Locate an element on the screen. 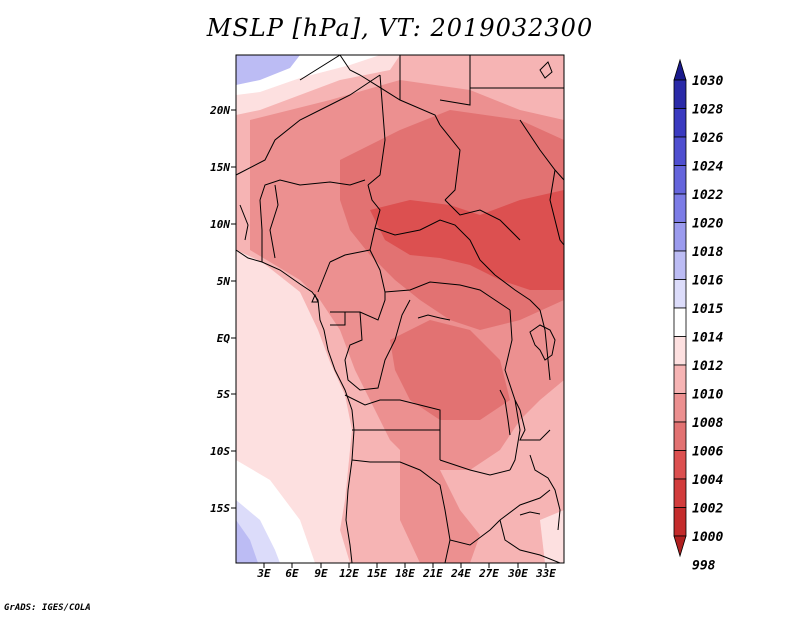 The image size is (800, 618). lat-label: 5S is located at coordinates (224, 394).